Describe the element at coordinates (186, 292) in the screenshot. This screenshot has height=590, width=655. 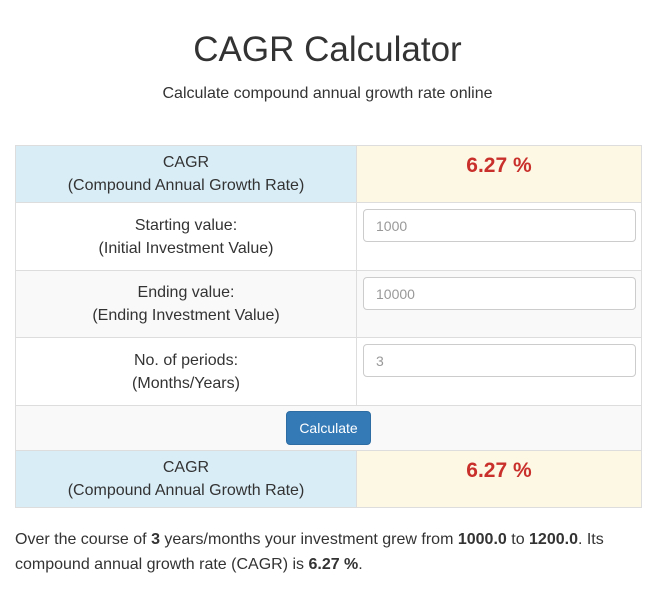
I see `label: Ending value:` at that location.